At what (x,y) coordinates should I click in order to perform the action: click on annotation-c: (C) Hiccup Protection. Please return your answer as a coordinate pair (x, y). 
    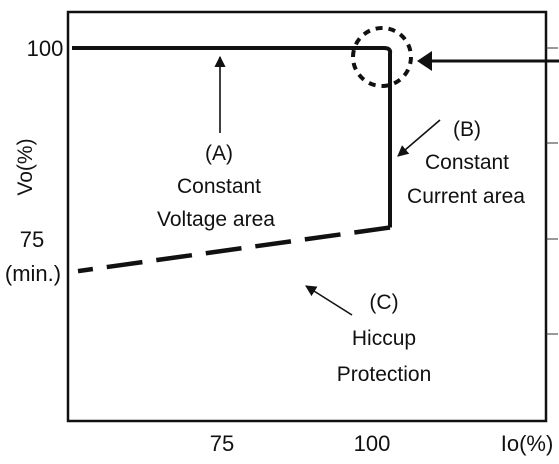
    Looking at the image, I should click on (384, 338).